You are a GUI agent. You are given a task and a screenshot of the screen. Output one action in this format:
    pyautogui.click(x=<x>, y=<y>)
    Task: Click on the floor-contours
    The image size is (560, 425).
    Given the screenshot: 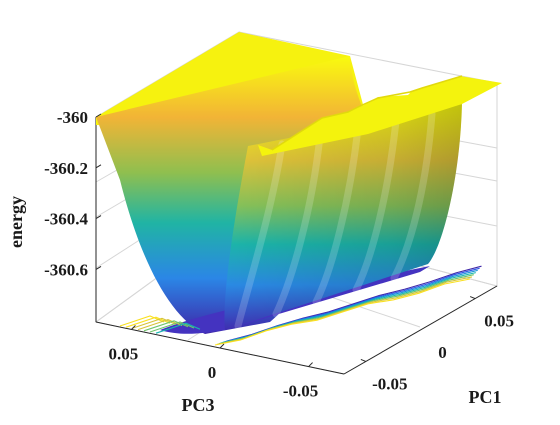 What is the action you would take?
    pyautogui.click(x=300, y=305)
    